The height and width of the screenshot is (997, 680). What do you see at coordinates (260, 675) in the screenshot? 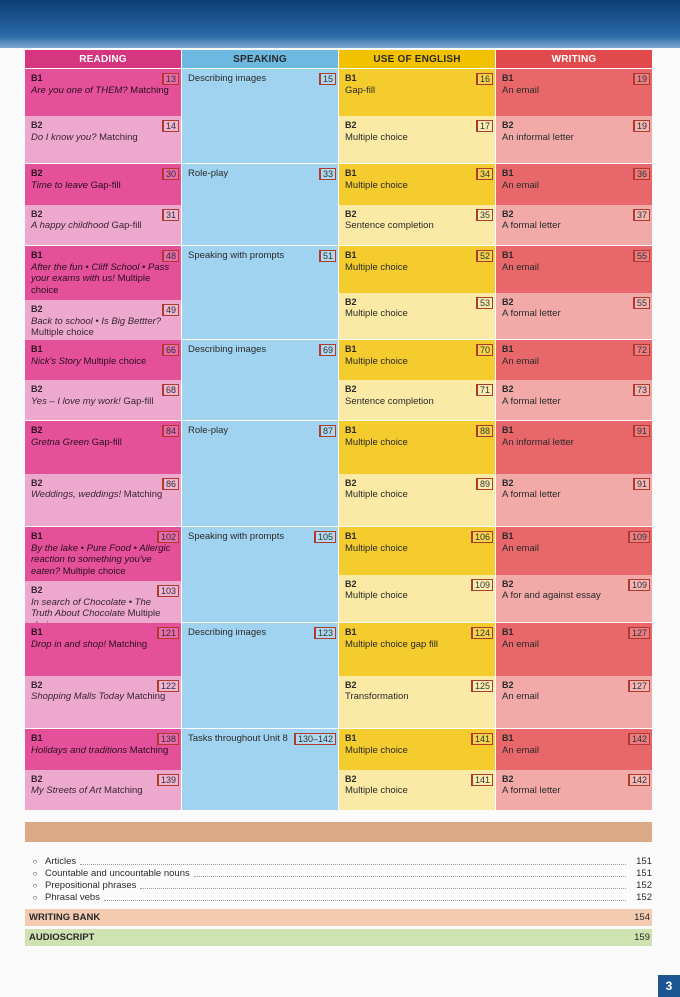
I see `speaking-entry: Describing images 123` at bounding box center [260, 675].